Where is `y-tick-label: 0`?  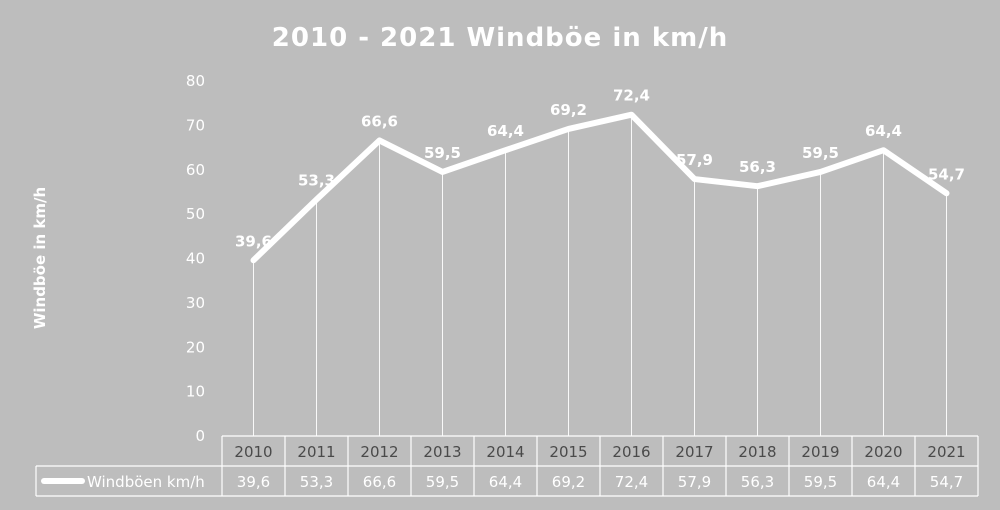 y-tick-label: 0 is located at coordinates (200, 436).